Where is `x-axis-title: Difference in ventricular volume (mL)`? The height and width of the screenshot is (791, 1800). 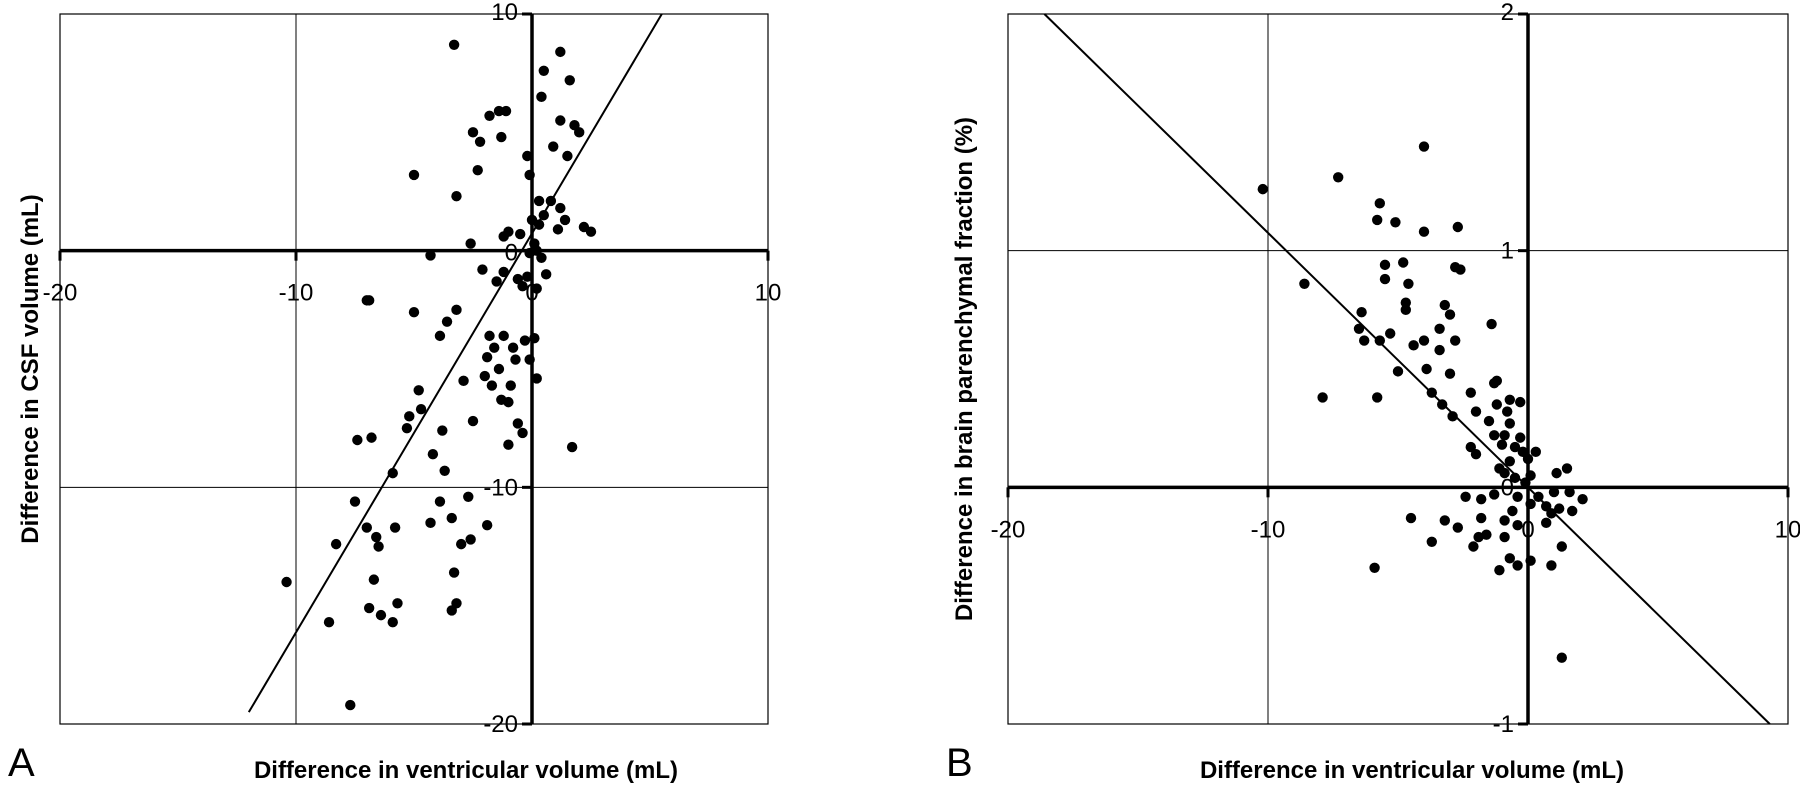 x-axis-title: Difference in ventricular volume (mL) is located at coordinates (466, 770).